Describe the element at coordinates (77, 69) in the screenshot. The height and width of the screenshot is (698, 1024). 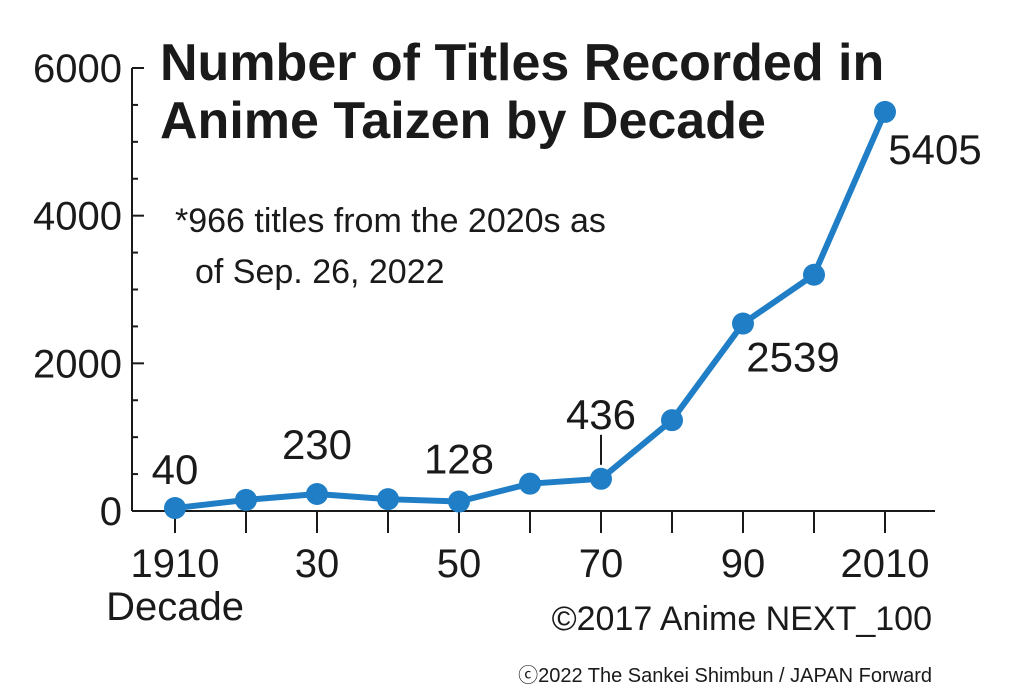
I see `y-tick-label: 6000` at that location.